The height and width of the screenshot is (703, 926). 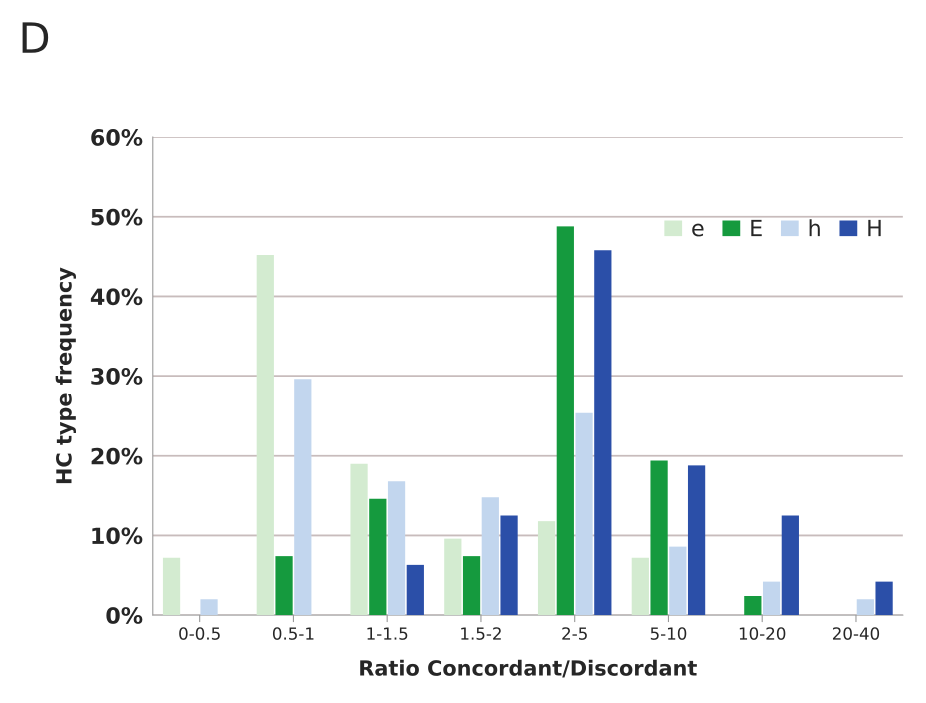 I want to click on y-tick-label: 10%, so click(x=117, y=535).